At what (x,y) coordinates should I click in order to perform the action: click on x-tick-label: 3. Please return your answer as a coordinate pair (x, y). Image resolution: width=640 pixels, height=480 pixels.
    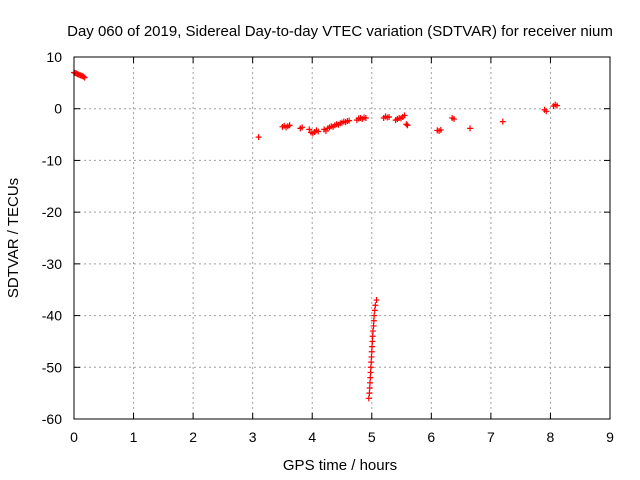
    Looking at the image, I should click on (253, 437).